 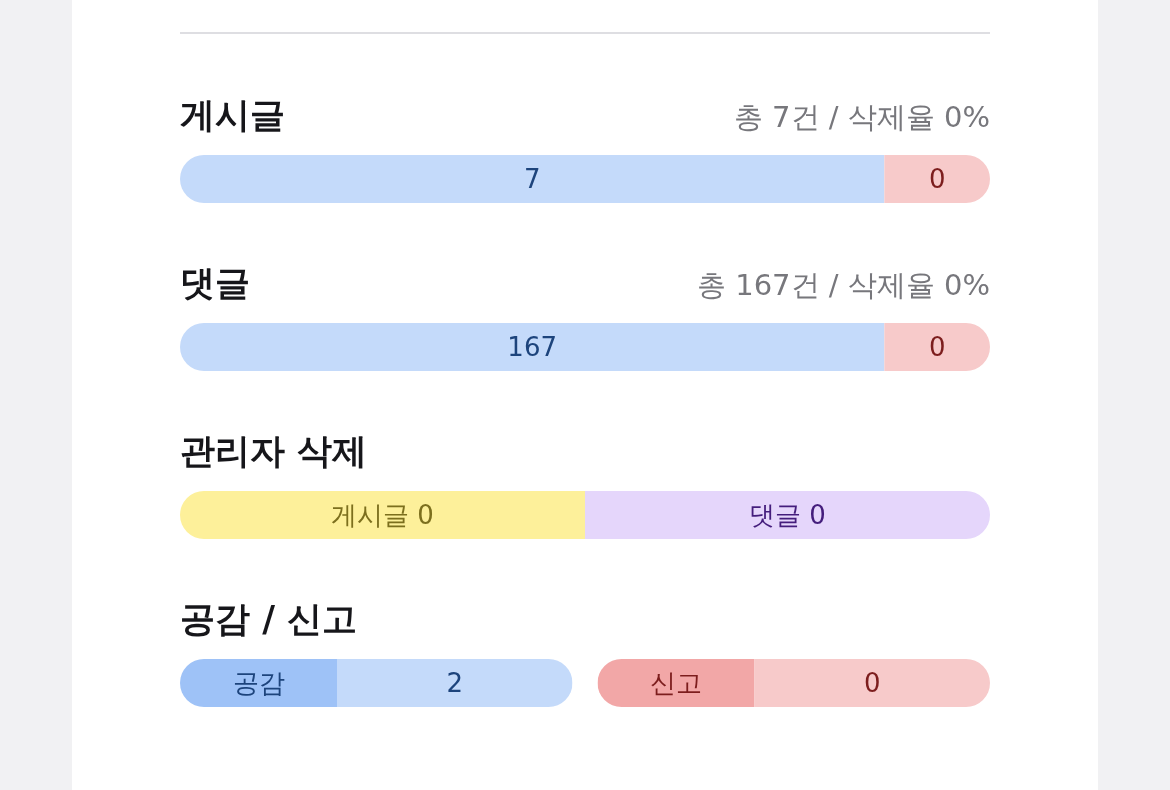 I want to click on category-label: 신고, so click(x=676, y=683).